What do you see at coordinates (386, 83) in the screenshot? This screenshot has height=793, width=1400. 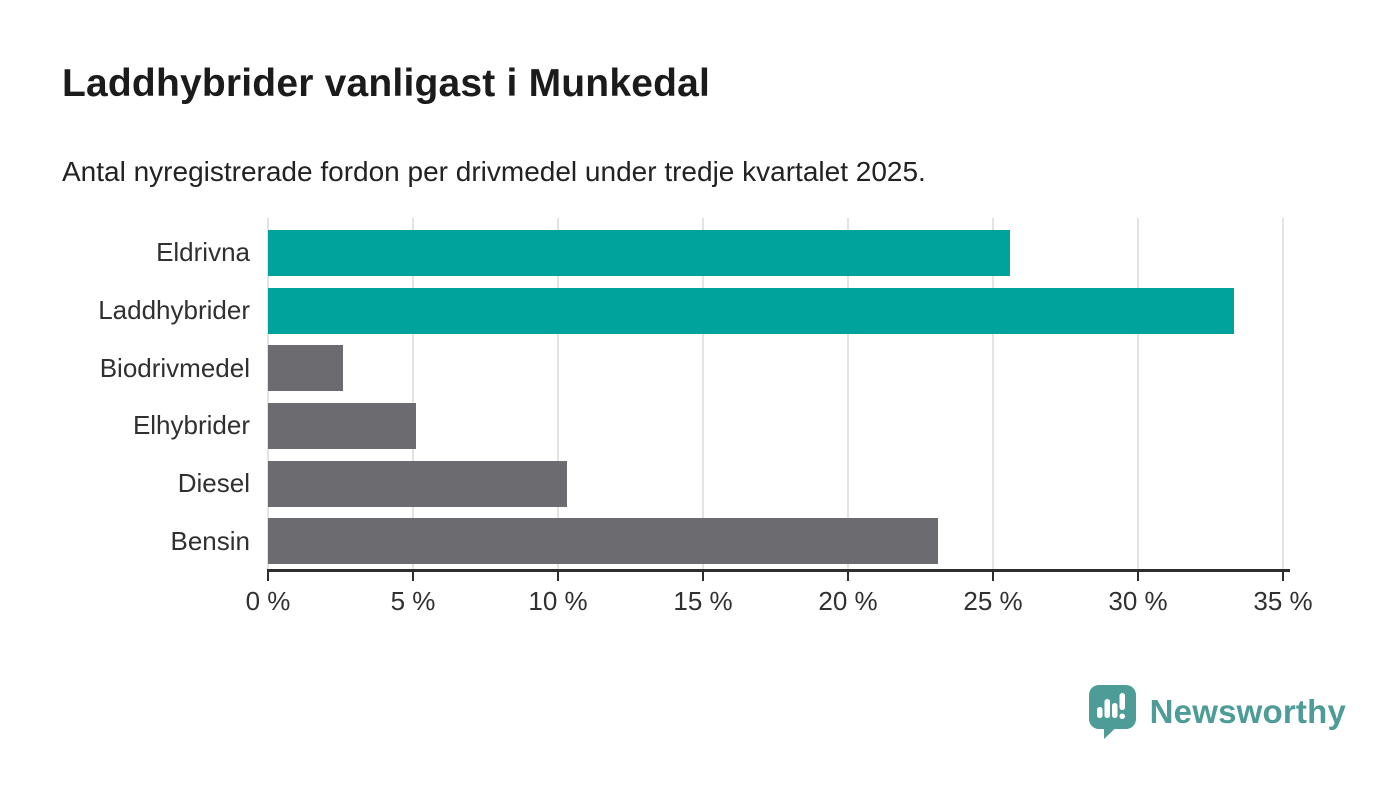 I see `page-title: Laddhybrider vanligast i Munkedal` at bounding box center [386, 83].